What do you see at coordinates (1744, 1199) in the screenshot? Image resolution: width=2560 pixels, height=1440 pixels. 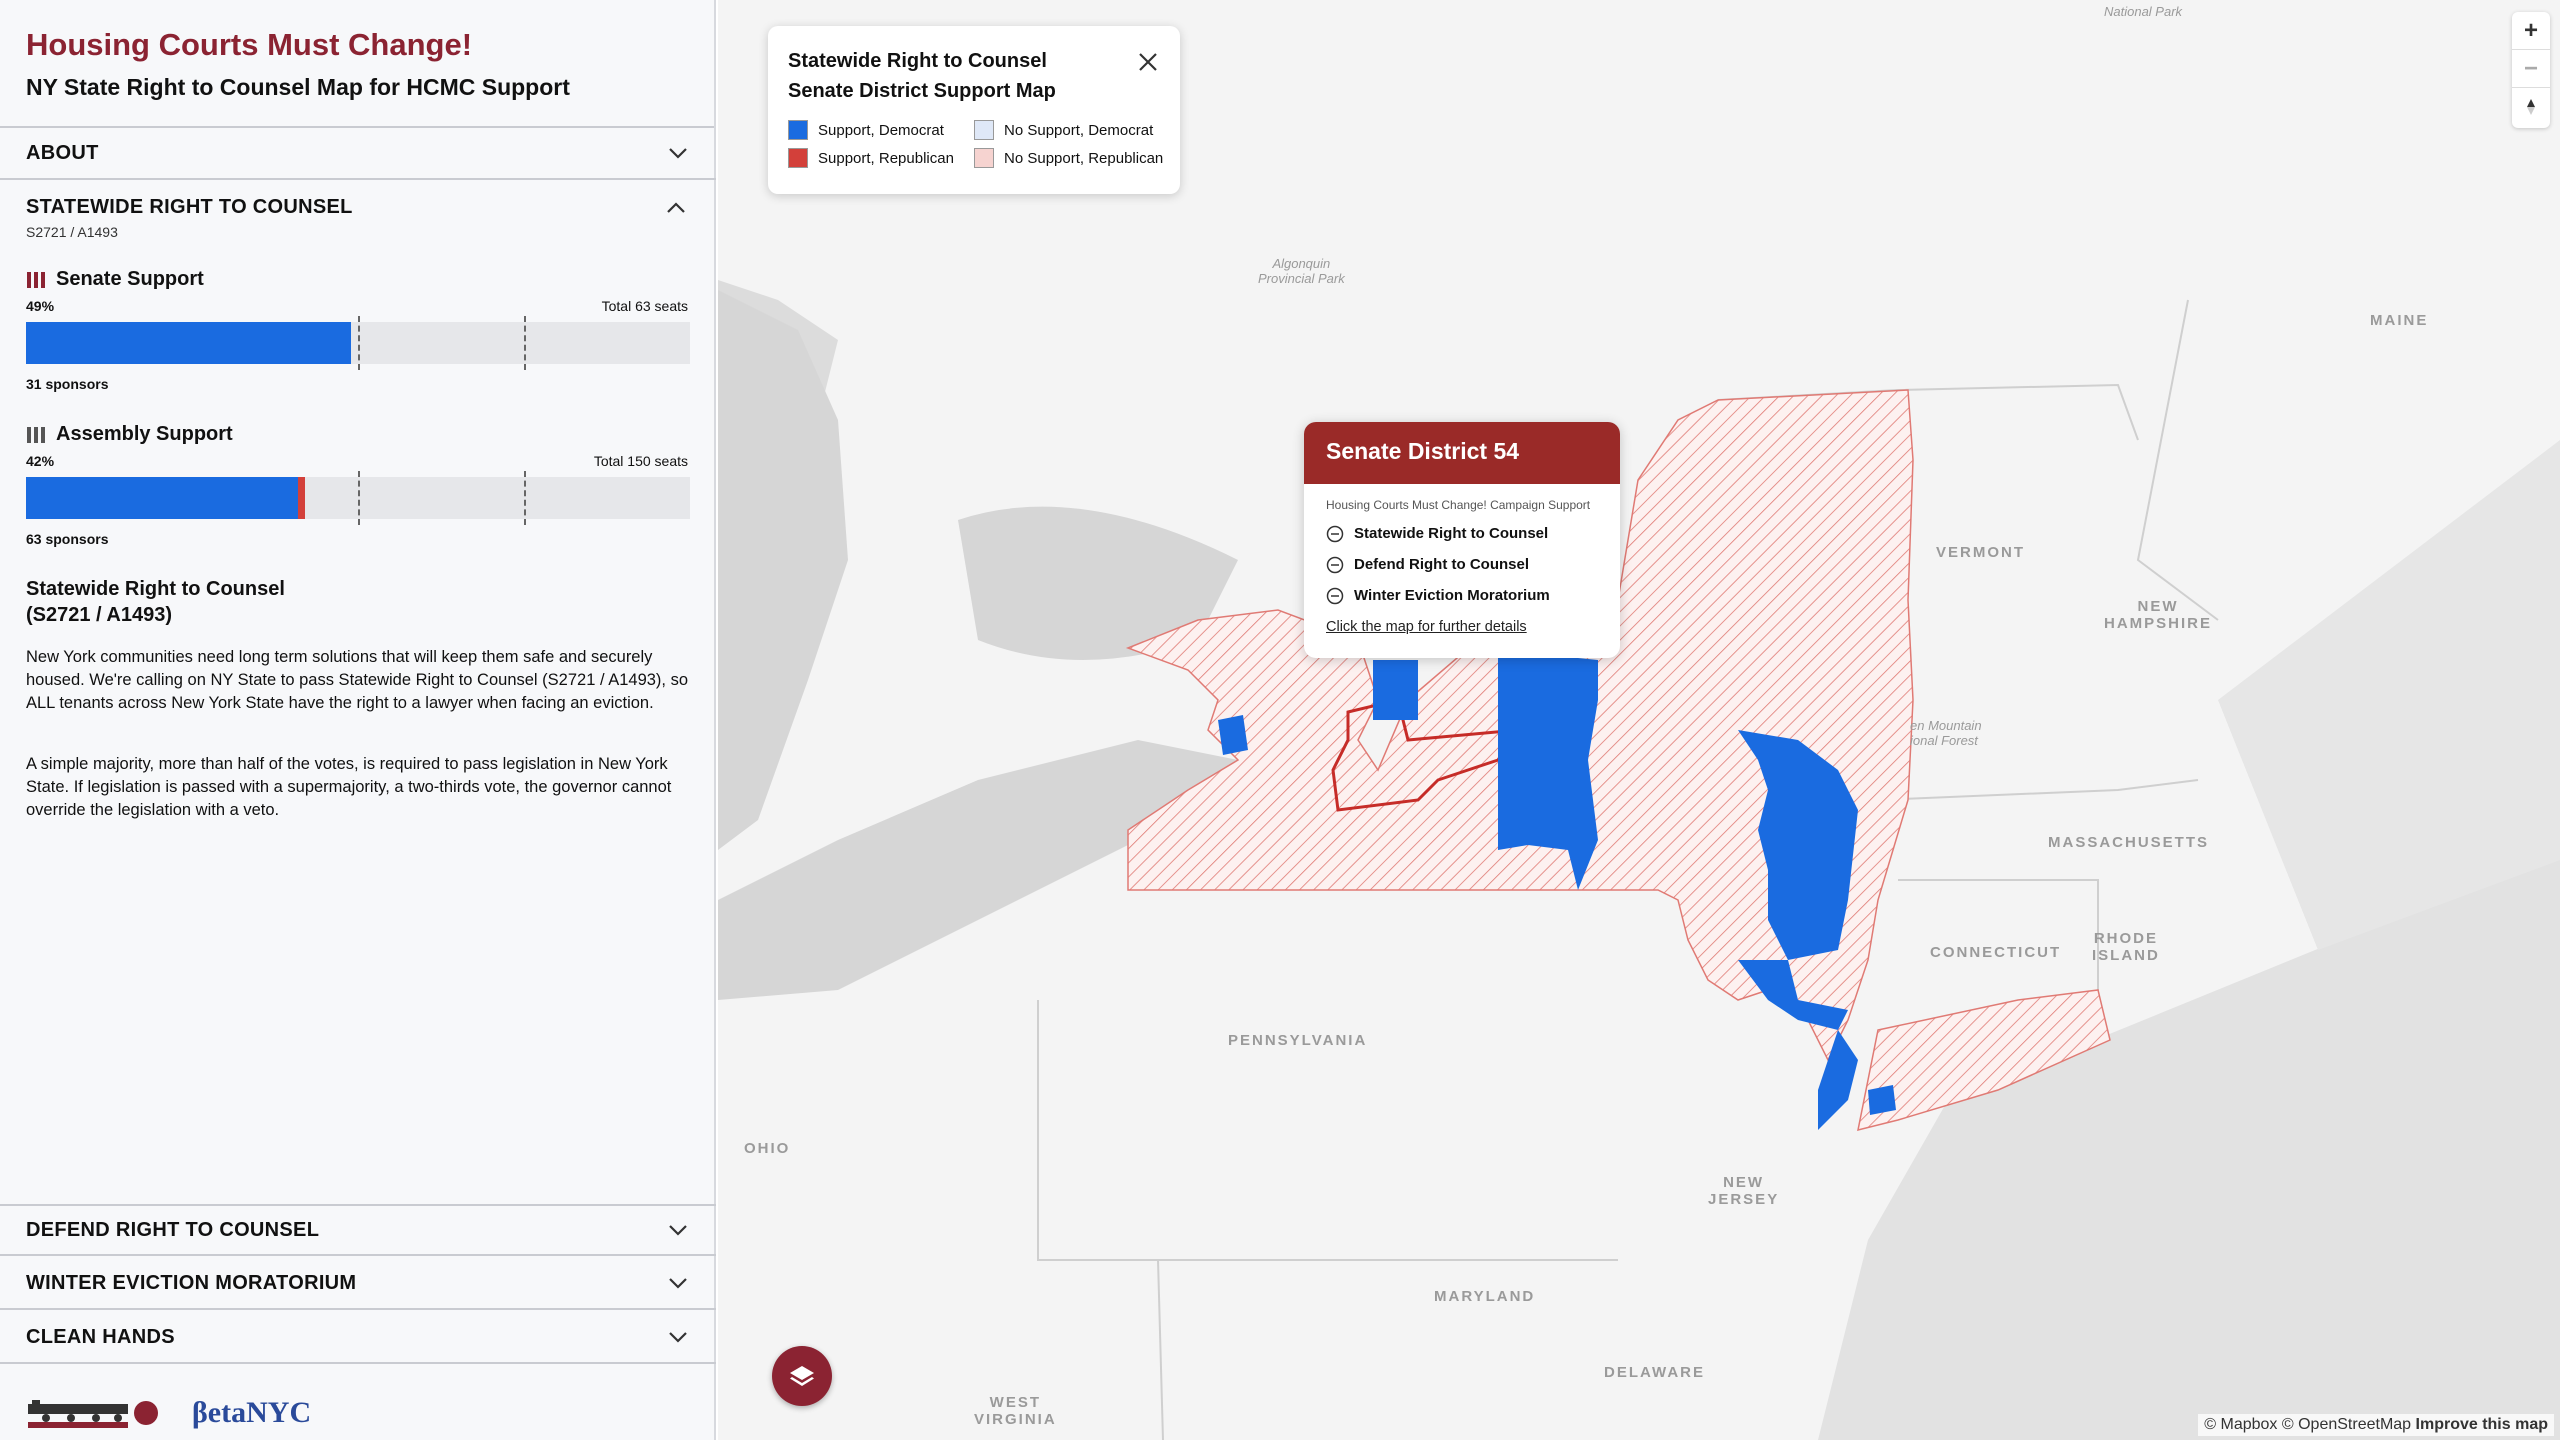 I see `map-label-nj2: JERSEY` at bounding box center [1744, 1199].